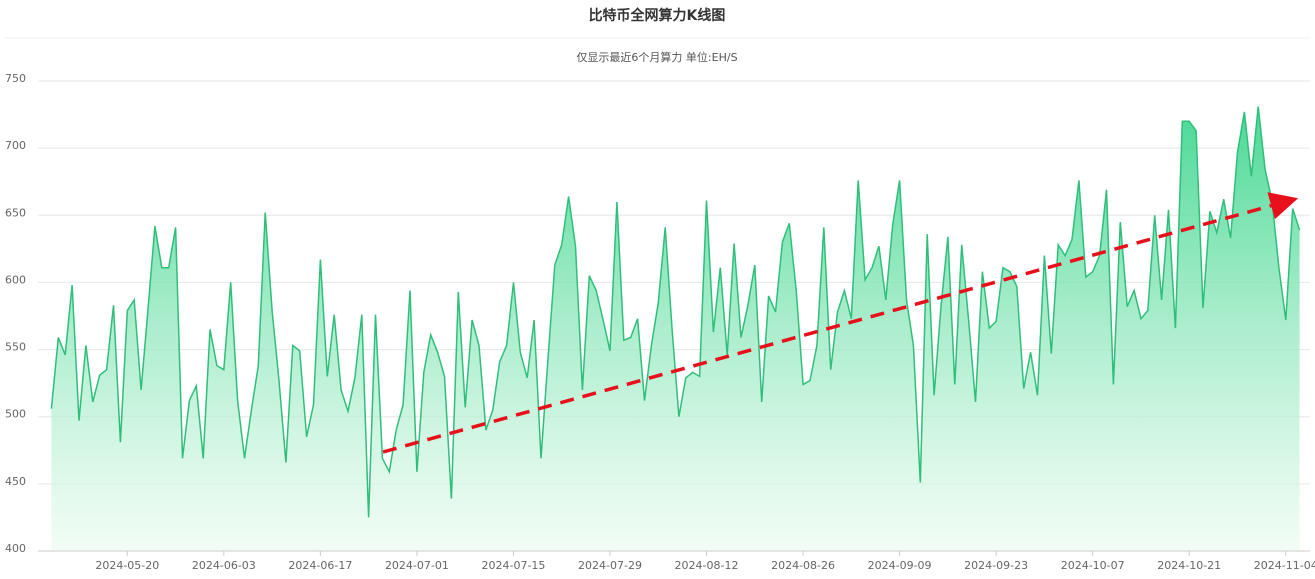 This screenshot has height=579, width=1315. I want to click on x-tick-label: 2024-11-04, so click(1284, 565).